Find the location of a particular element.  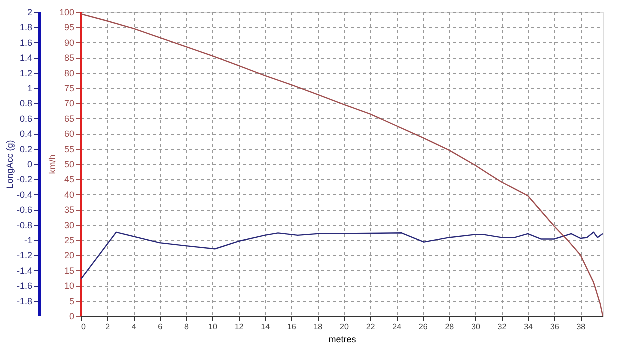

x-tick-label: 20 is located at coordinates (345, 327).